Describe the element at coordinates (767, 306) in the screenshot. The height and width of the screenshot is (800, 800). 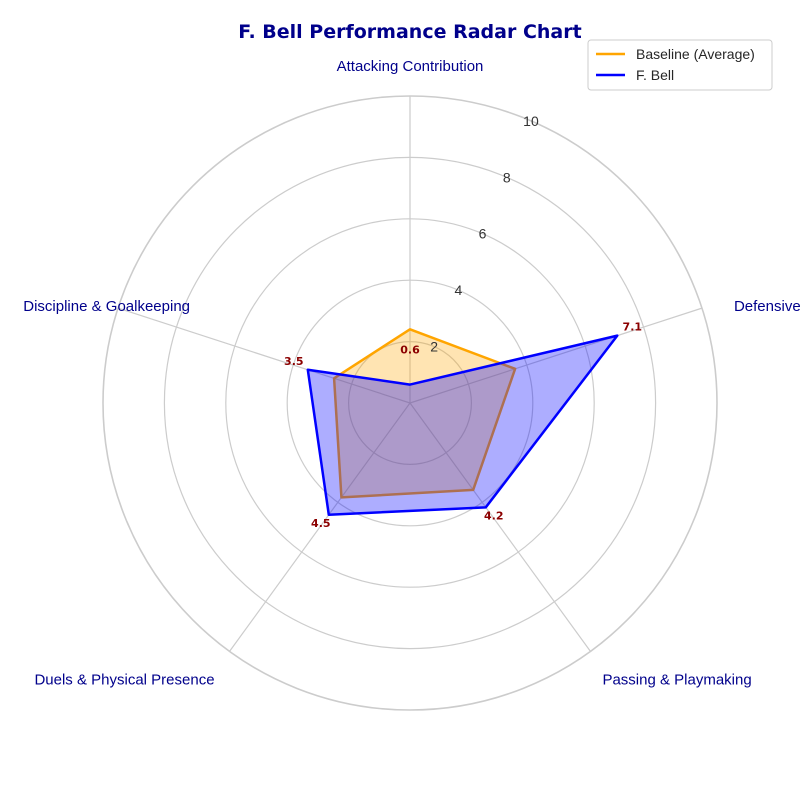
I see `axis-label-1: Defensive Capability` at that location.